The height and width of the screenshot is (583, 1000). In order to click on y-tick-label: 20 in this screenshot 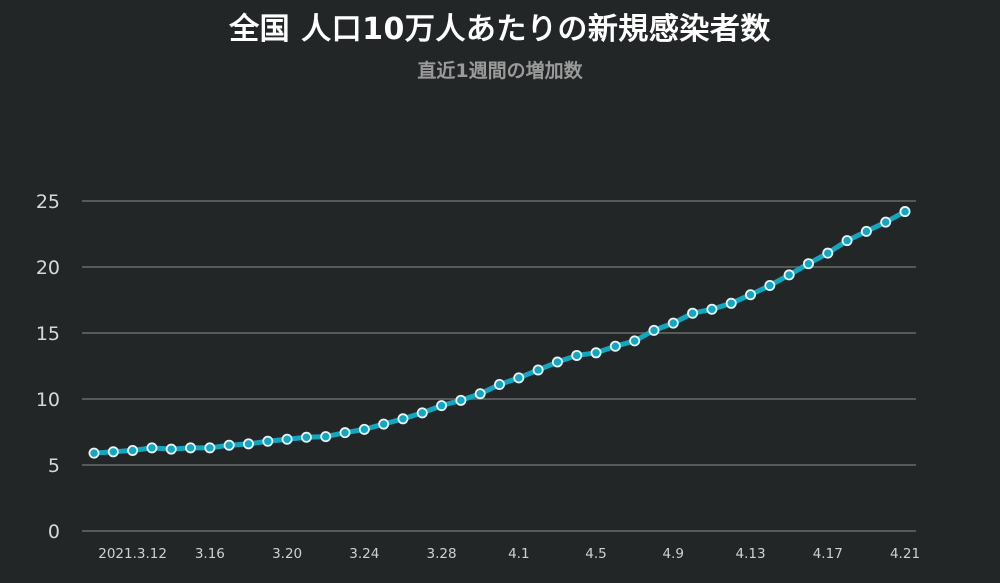, I will do `click(48, 268)`.